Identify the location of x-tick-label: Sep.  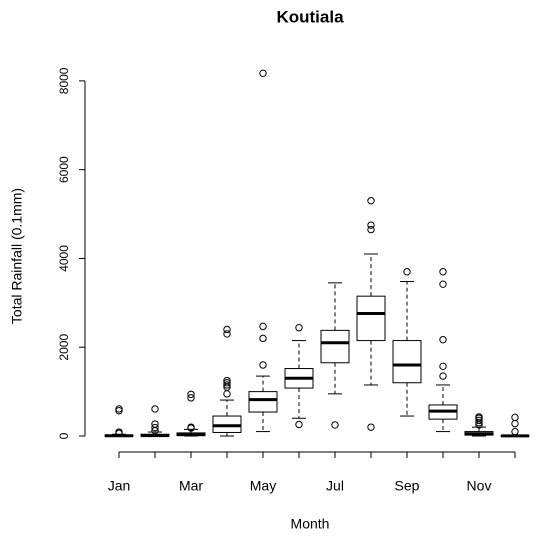
(407, 486).